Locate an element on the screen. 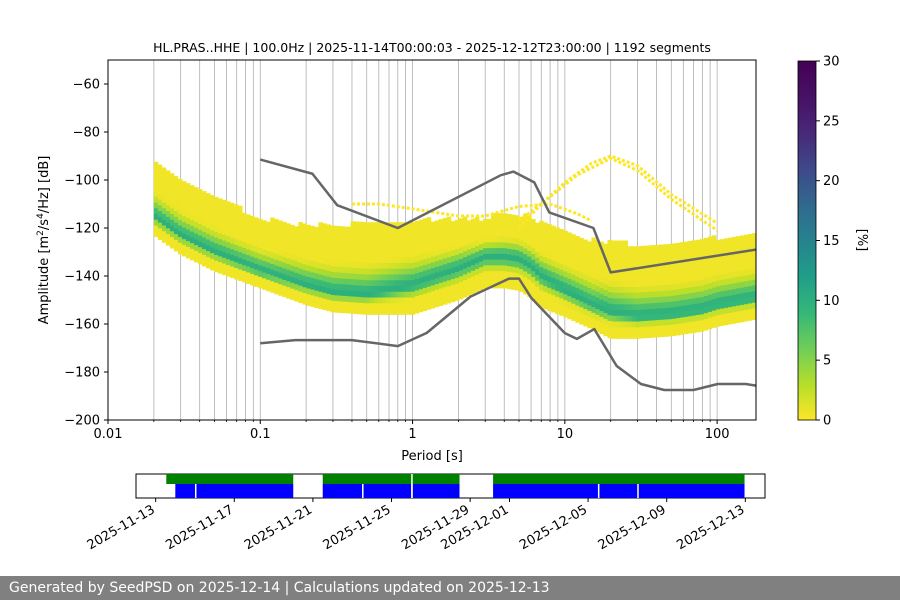 This screenshot has height=600, width=900. psd-sparse-feature is located at coordinates (617, 192).